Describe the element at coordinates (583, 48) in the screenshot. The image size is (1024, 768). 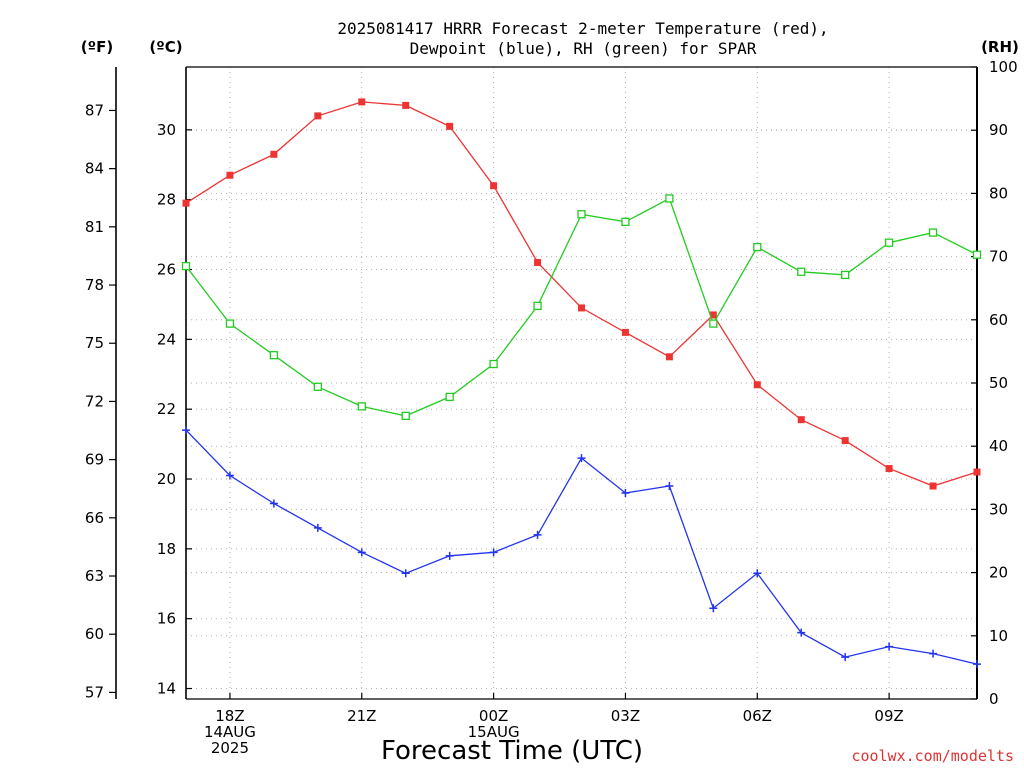
I see `chart-title-line2: Dewpoint (blue), RH (green) for SPAR` at that location.